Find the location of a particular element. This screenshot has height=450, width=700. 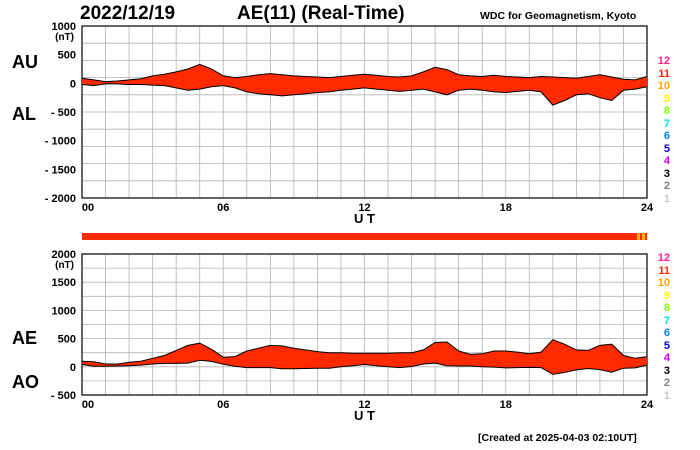

series-line-ae is located at coordinates (364, 352).